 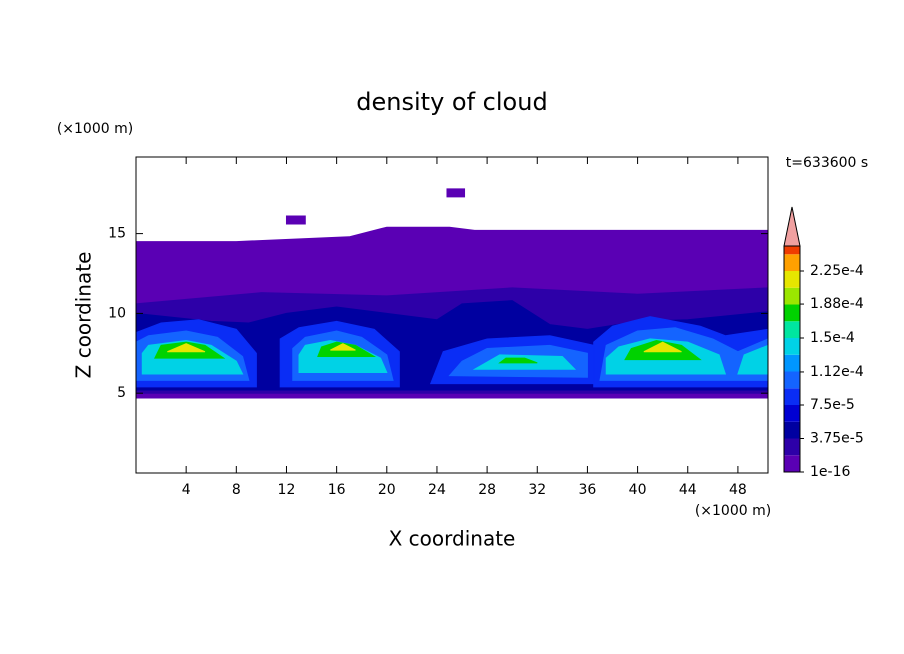 What do you see at coordinates (827, 163) in the screenshot?
I see `time-annotation: t=633600 s` at bounding box center [827, 163].